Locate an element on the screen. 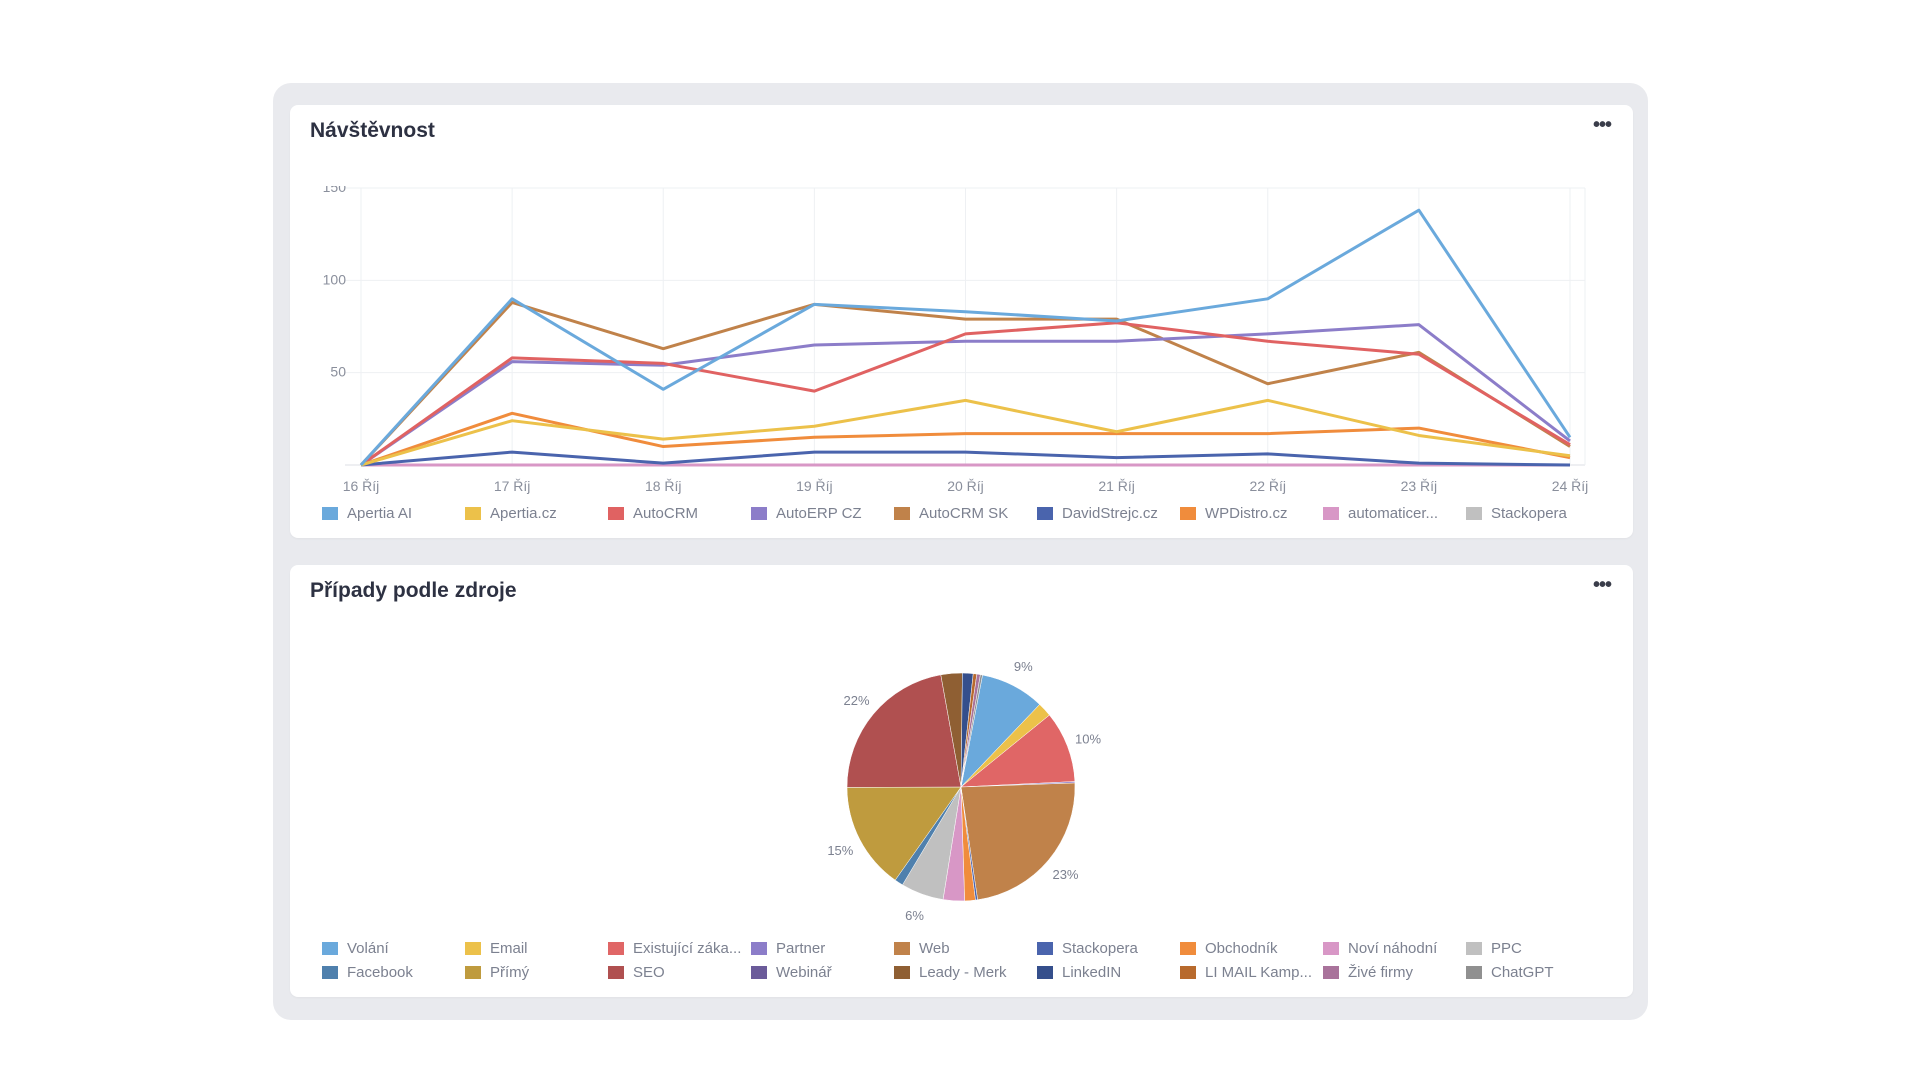  legend-label: Noví náhodní is located at coordinates (1393, 948).